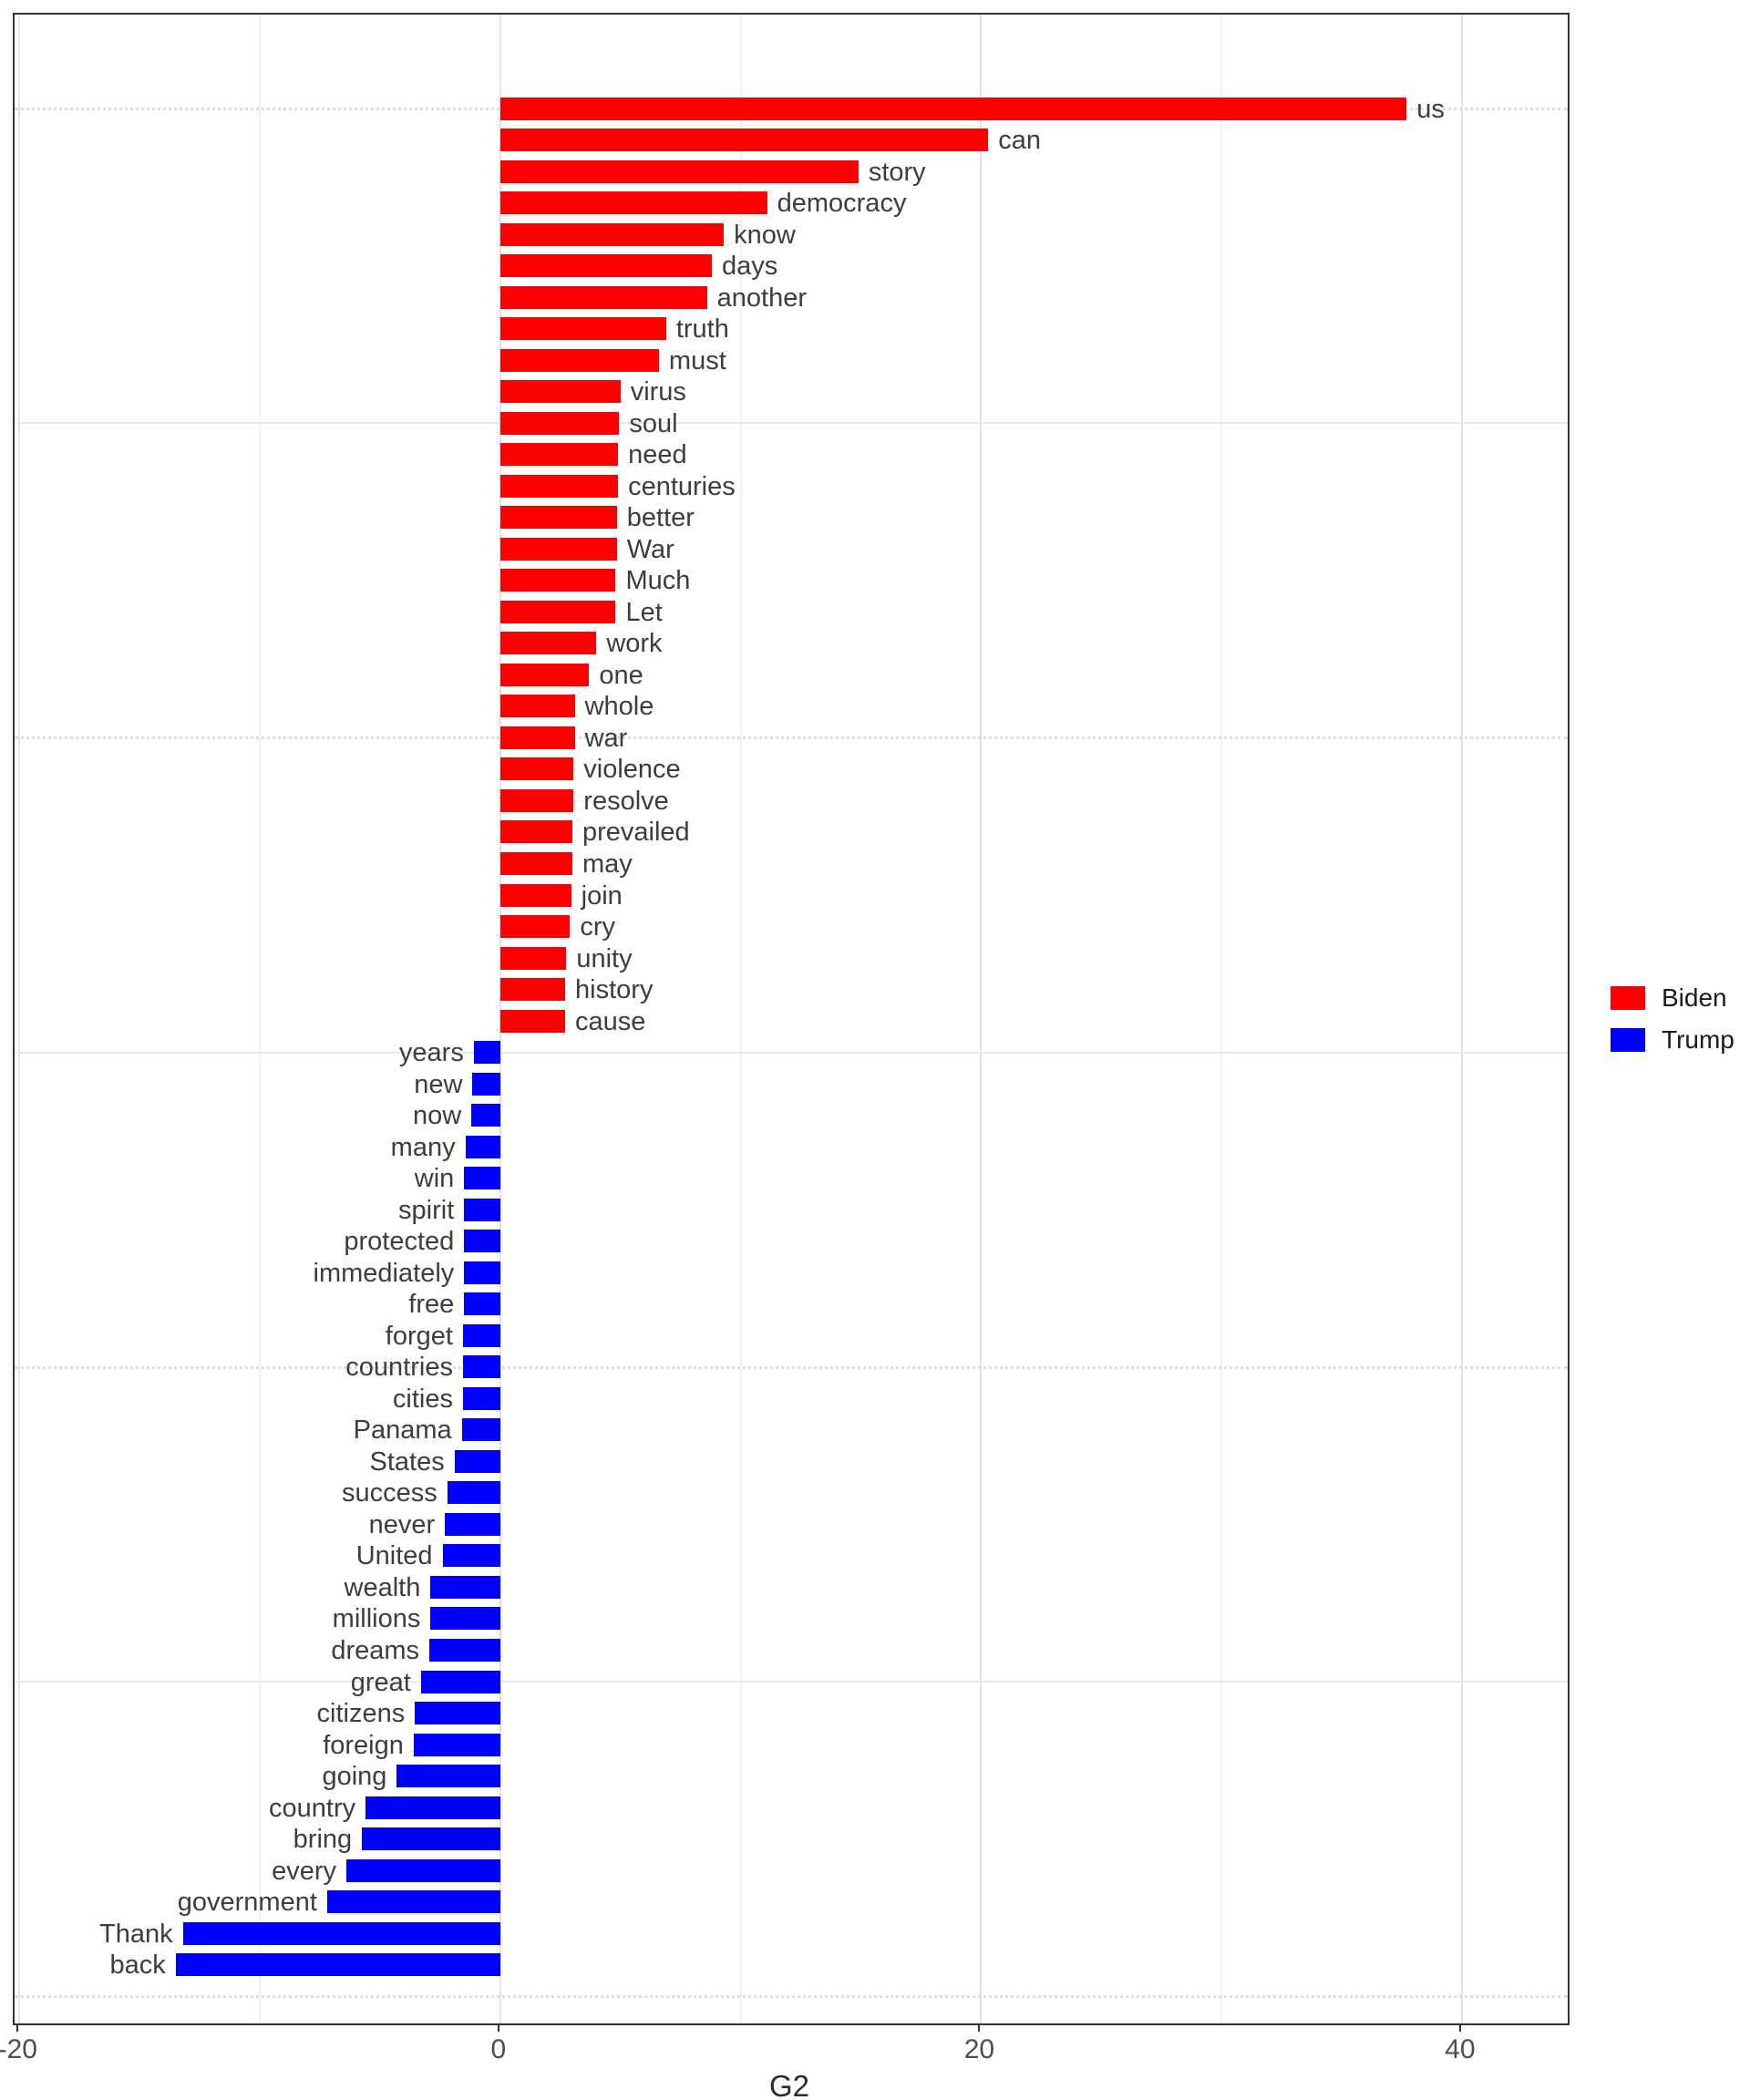 The image size is (1750, 2100). What do you see at coordinates (634, 644) in the screenshot?
I see `bar-label-work: work` at bounding box center [634, 644].